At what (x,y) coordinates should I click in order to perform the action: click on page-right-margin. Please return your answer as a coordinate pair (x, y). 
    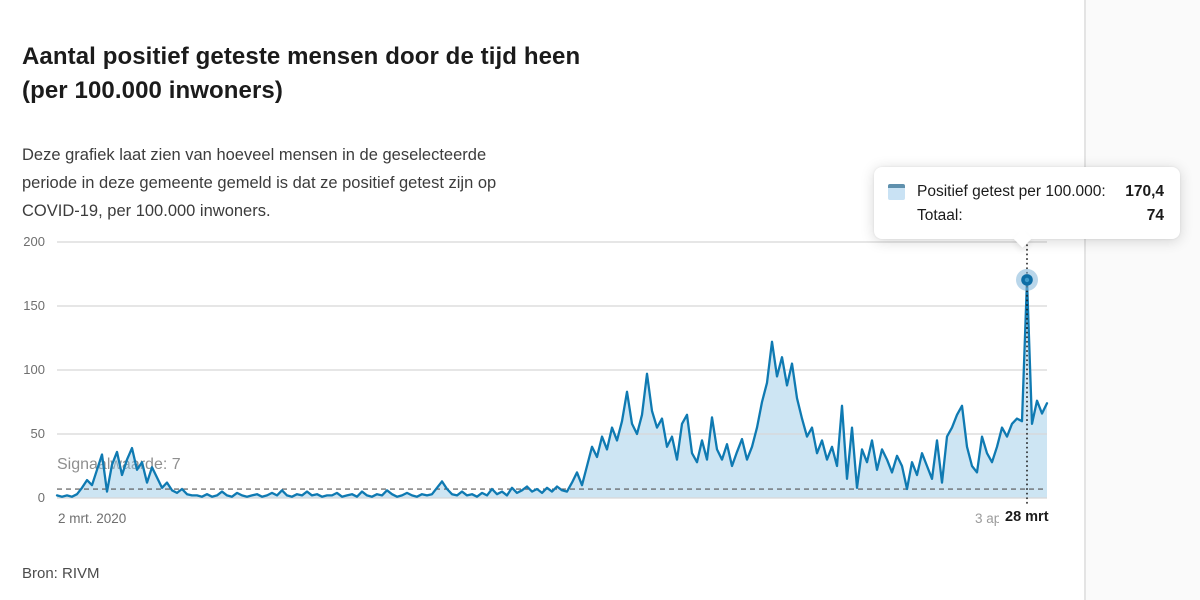
    Looking at the image, I should click on (1143, 300).